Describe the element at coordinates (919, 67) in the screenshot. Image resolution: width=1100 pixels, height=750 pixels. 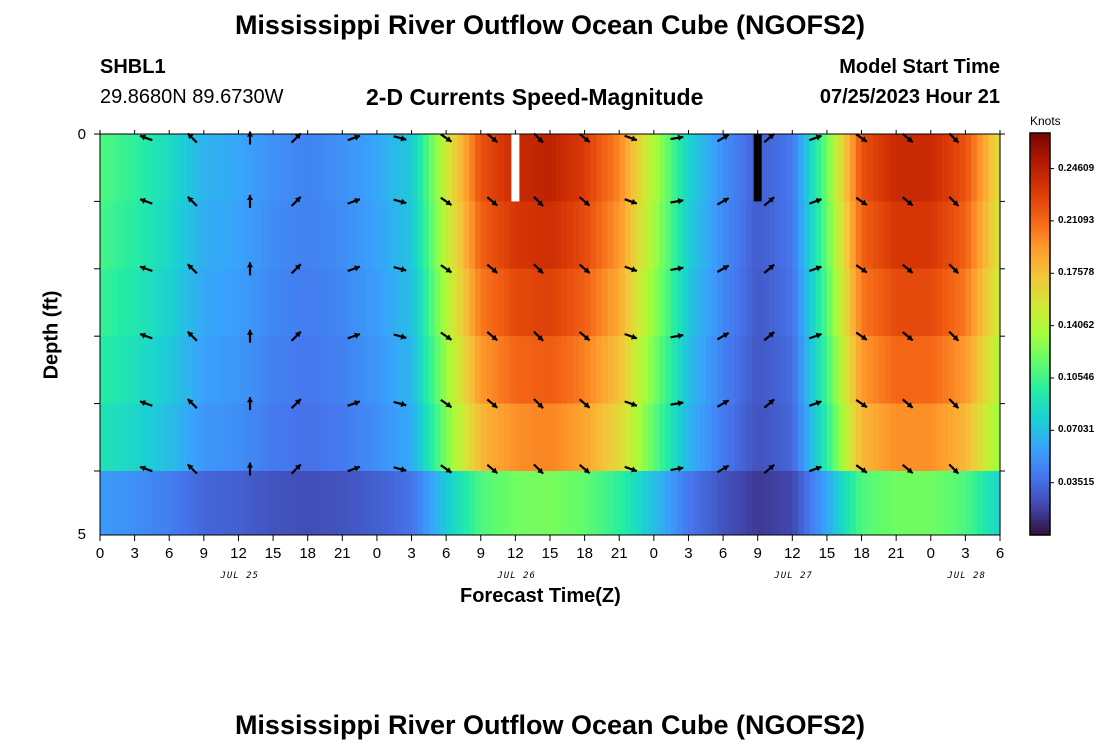
I see `model-start-label: Model Start Time` at that location.